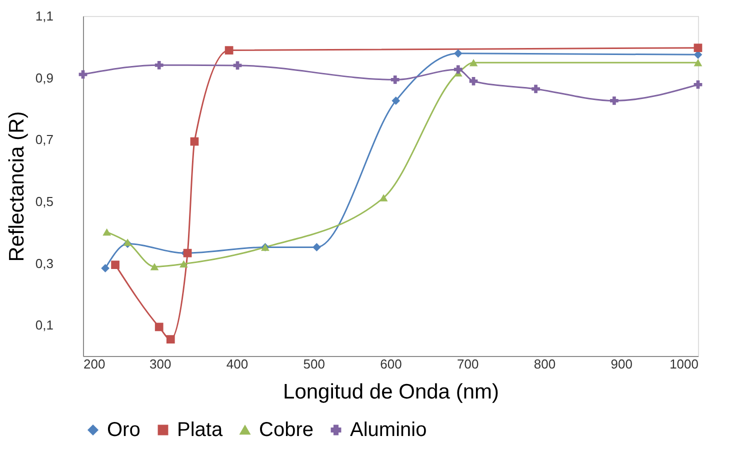 The width and height of the screenshot is (738, 472). Describe the element at coordinates (44, 78) in the screenshot. I see `y-tick-label: 0,9` at that location.